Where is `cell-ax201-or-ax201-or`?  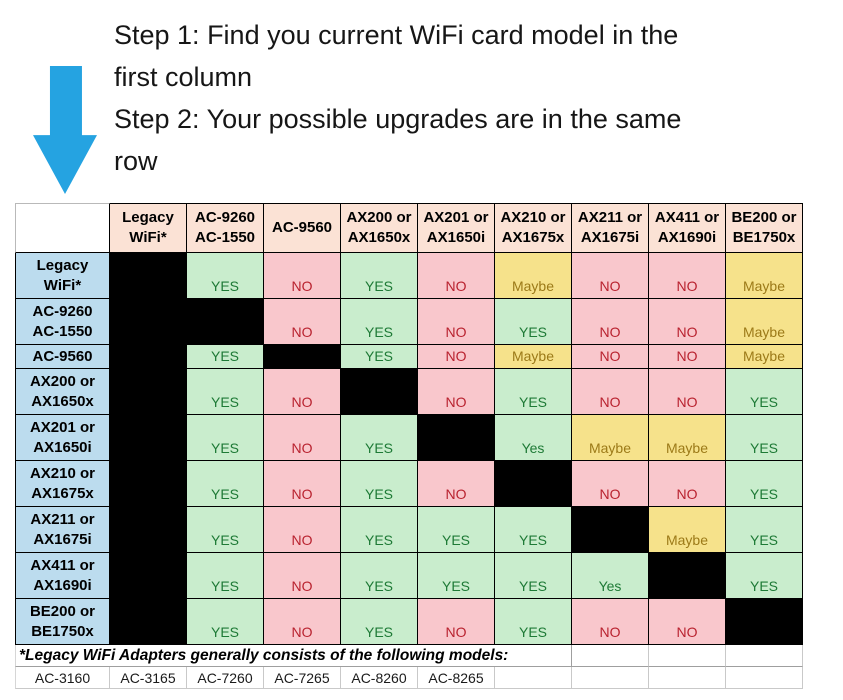 cell-ax201-or-ax201-or is located at coordinates (456, 438).